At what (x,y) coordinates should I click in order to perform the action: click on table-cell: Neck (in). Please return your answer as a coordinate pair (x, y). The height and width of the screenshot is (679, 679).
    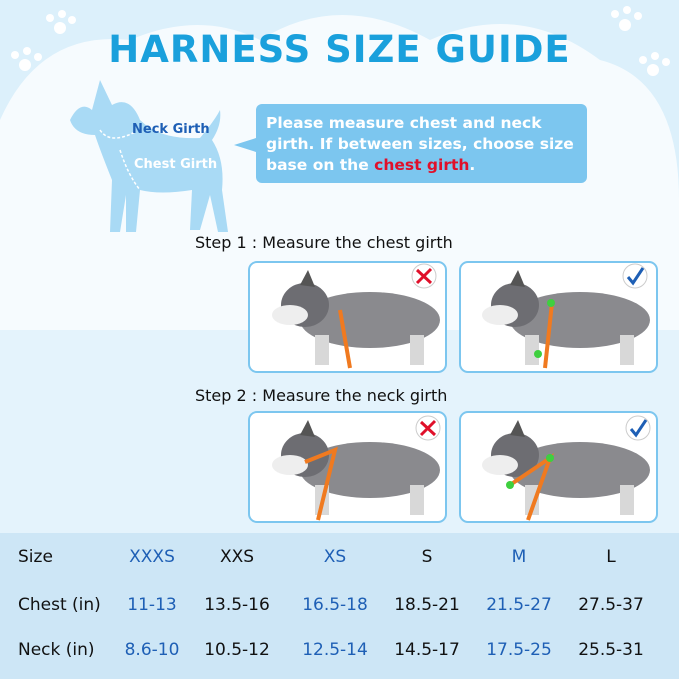
    Looking at the image, I should click on (56, 650).